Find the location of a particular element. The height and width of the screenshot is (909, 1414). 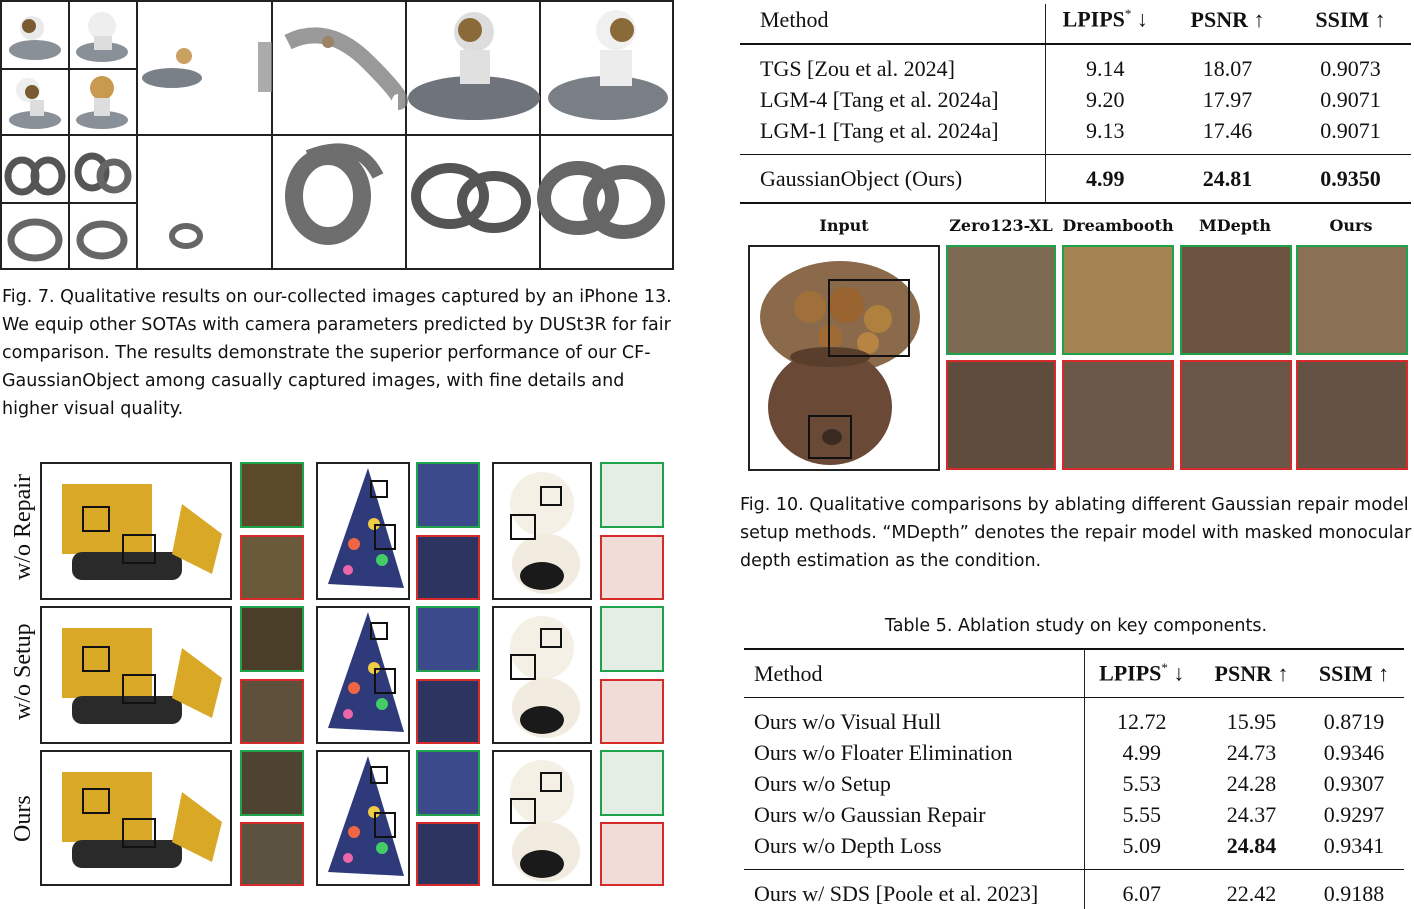

input-green-box is located at coordinates (869, 318).